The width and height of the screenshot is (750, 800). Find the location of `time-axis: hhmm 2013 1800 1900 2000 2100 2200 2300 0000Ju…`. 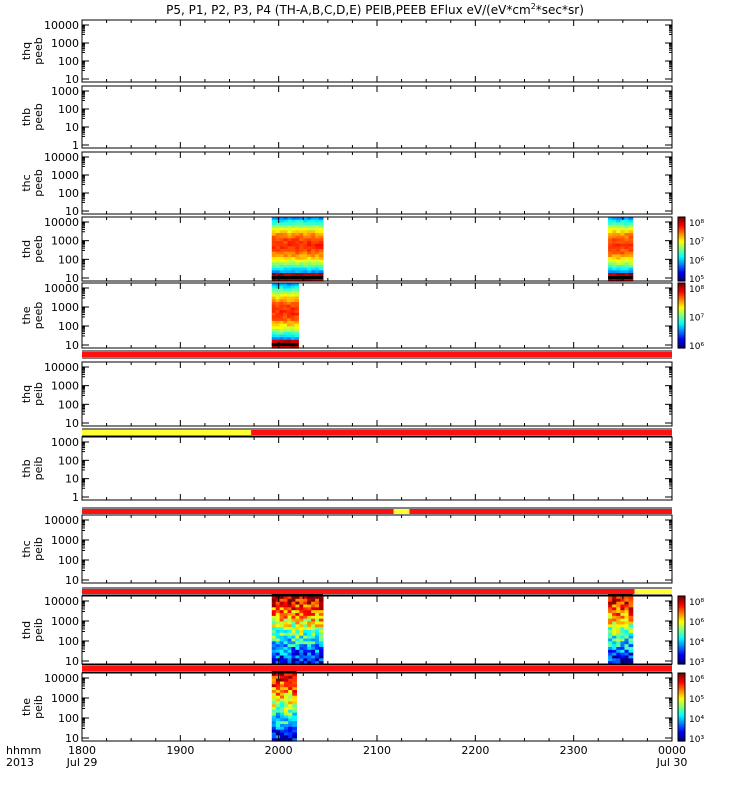

time-axis: hhmm 2013 1800 1900 2000 2100 2200 2300 0000Ju… is located at coordinates (346, 756).